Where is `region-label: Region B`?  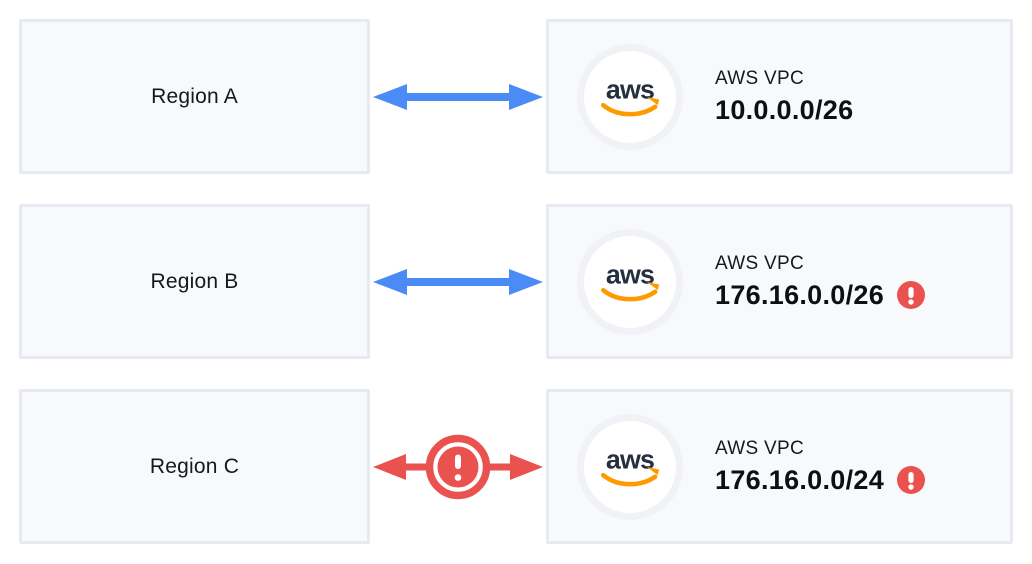 region-label: Region B is located at coordinates (194, 281).